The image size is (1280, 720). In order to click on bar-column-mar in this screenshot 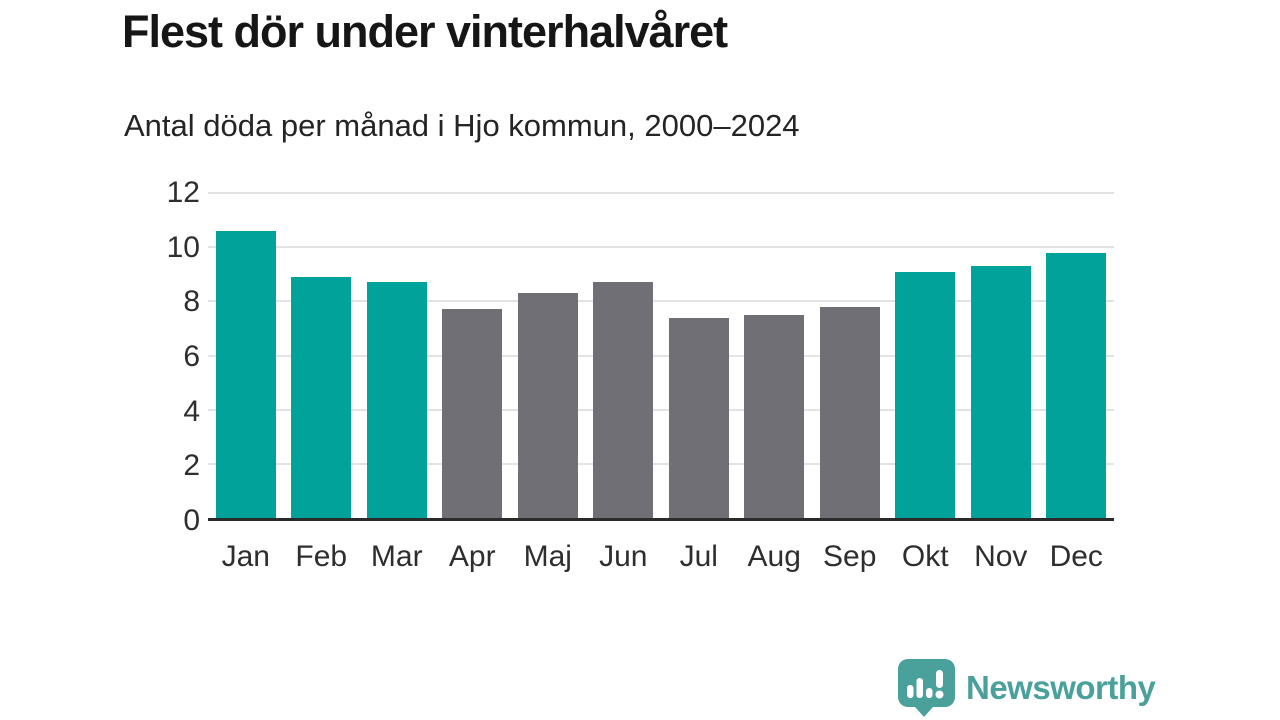, I will do `click(397, 355)`.